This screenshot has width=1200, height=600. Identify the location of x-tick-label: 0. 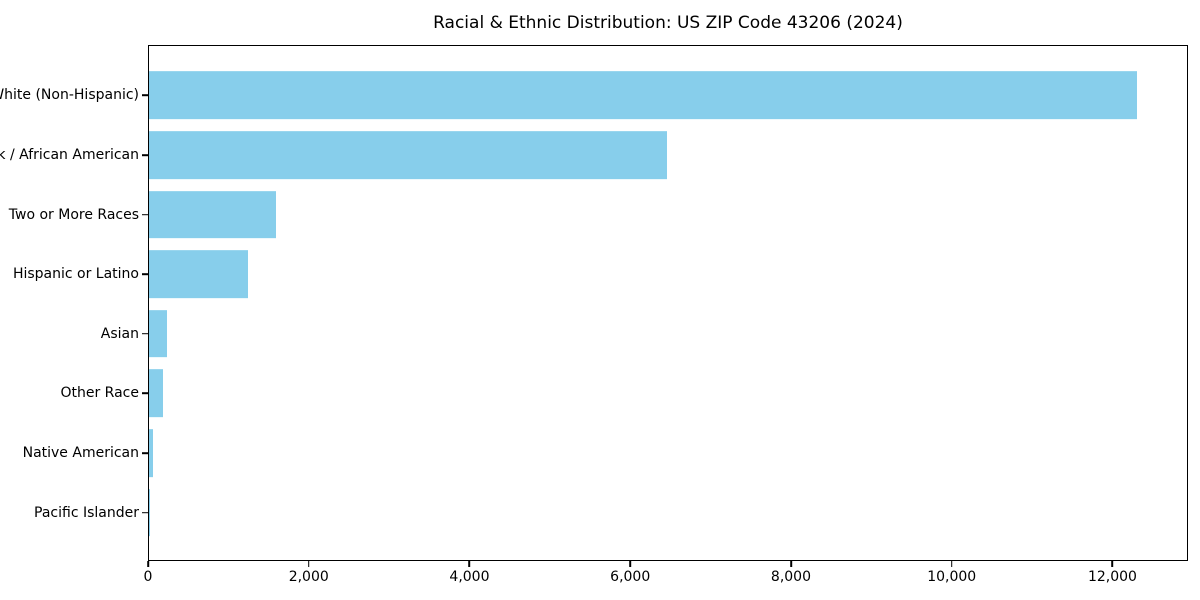
(148, 577).